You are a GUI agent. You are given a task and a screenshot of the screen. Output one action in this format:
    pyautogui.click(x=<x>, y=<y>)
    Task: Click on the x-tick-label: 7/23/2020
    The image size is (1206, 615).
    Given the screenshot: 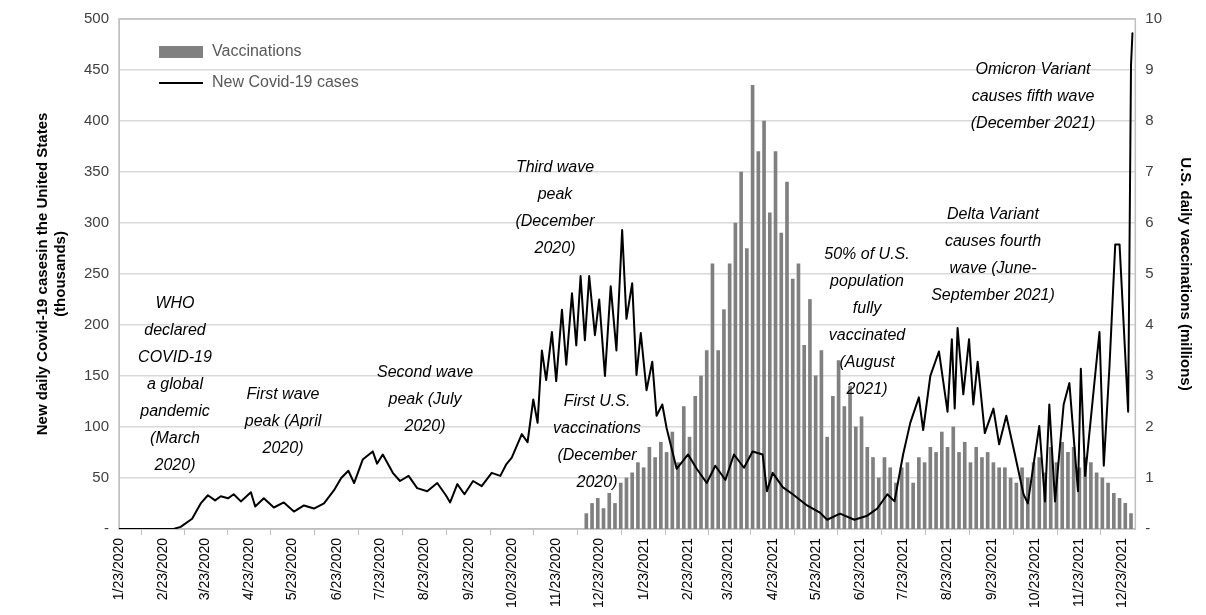 What is the action you would take?
    pyautogui.click(x=378, y=569)
    